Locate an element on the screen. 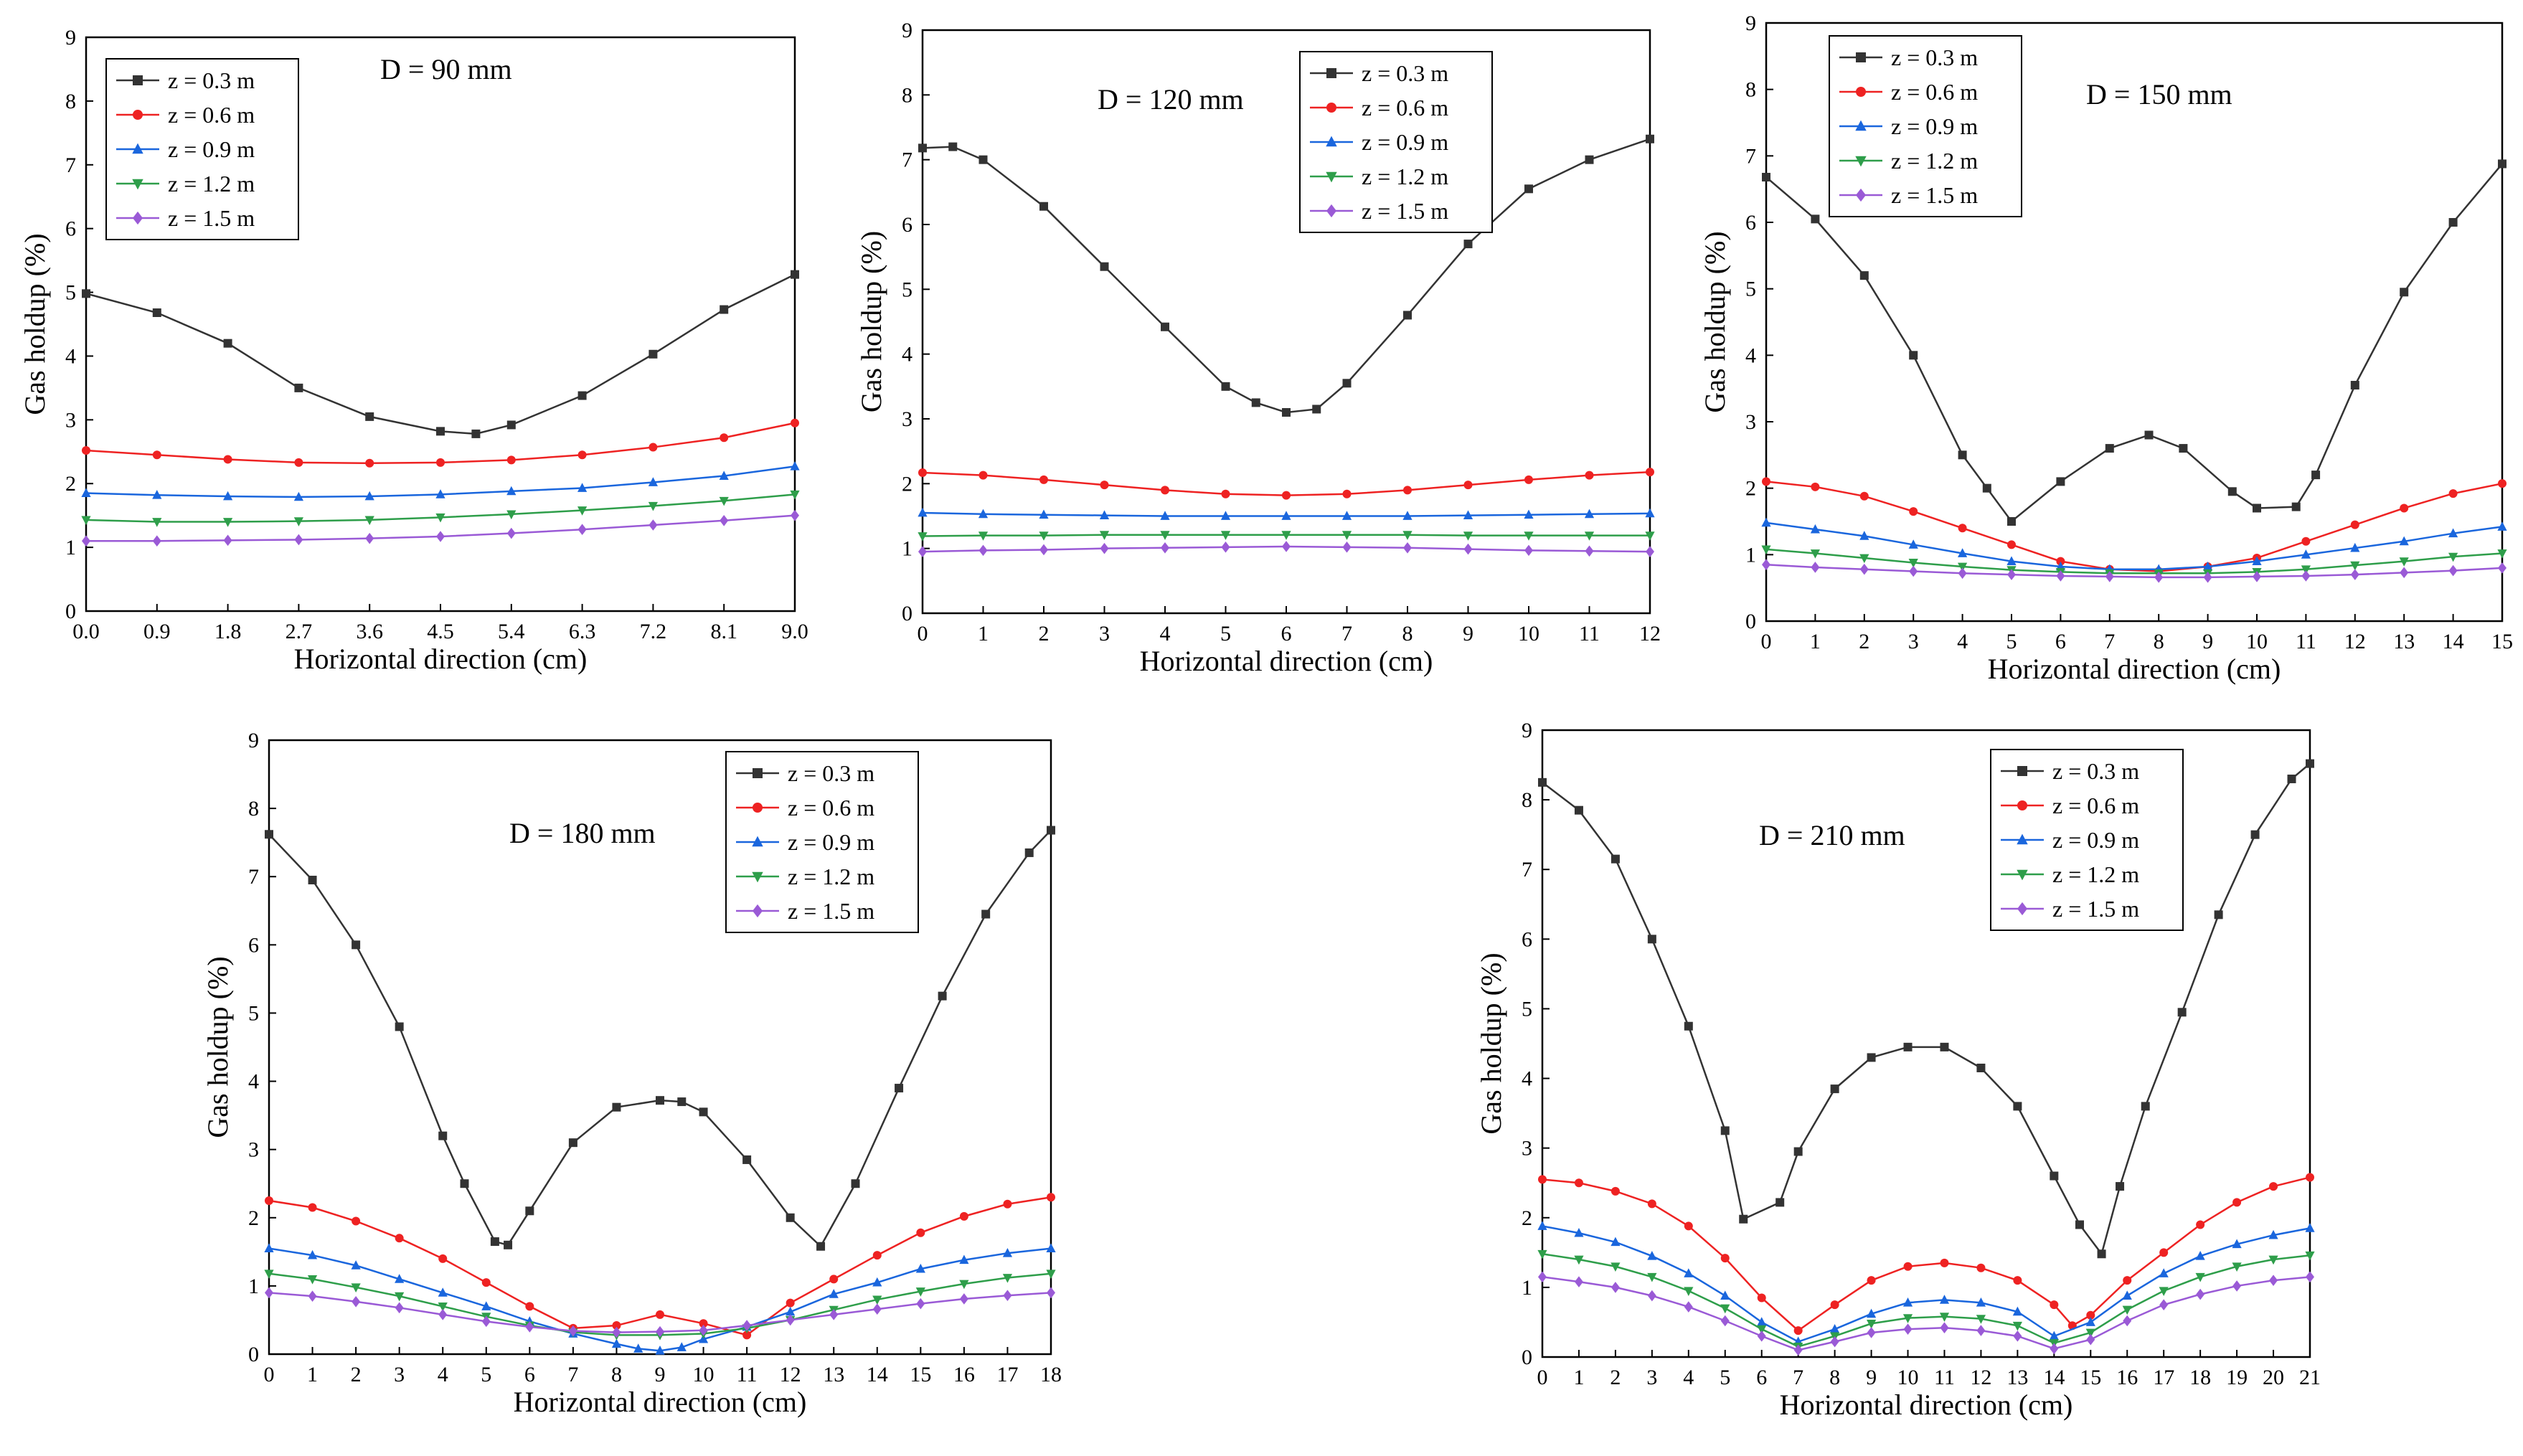 The width and height of the screenshot is (2523, 1456). x-tick-label: 0 is located at coordinates (1766, 641).